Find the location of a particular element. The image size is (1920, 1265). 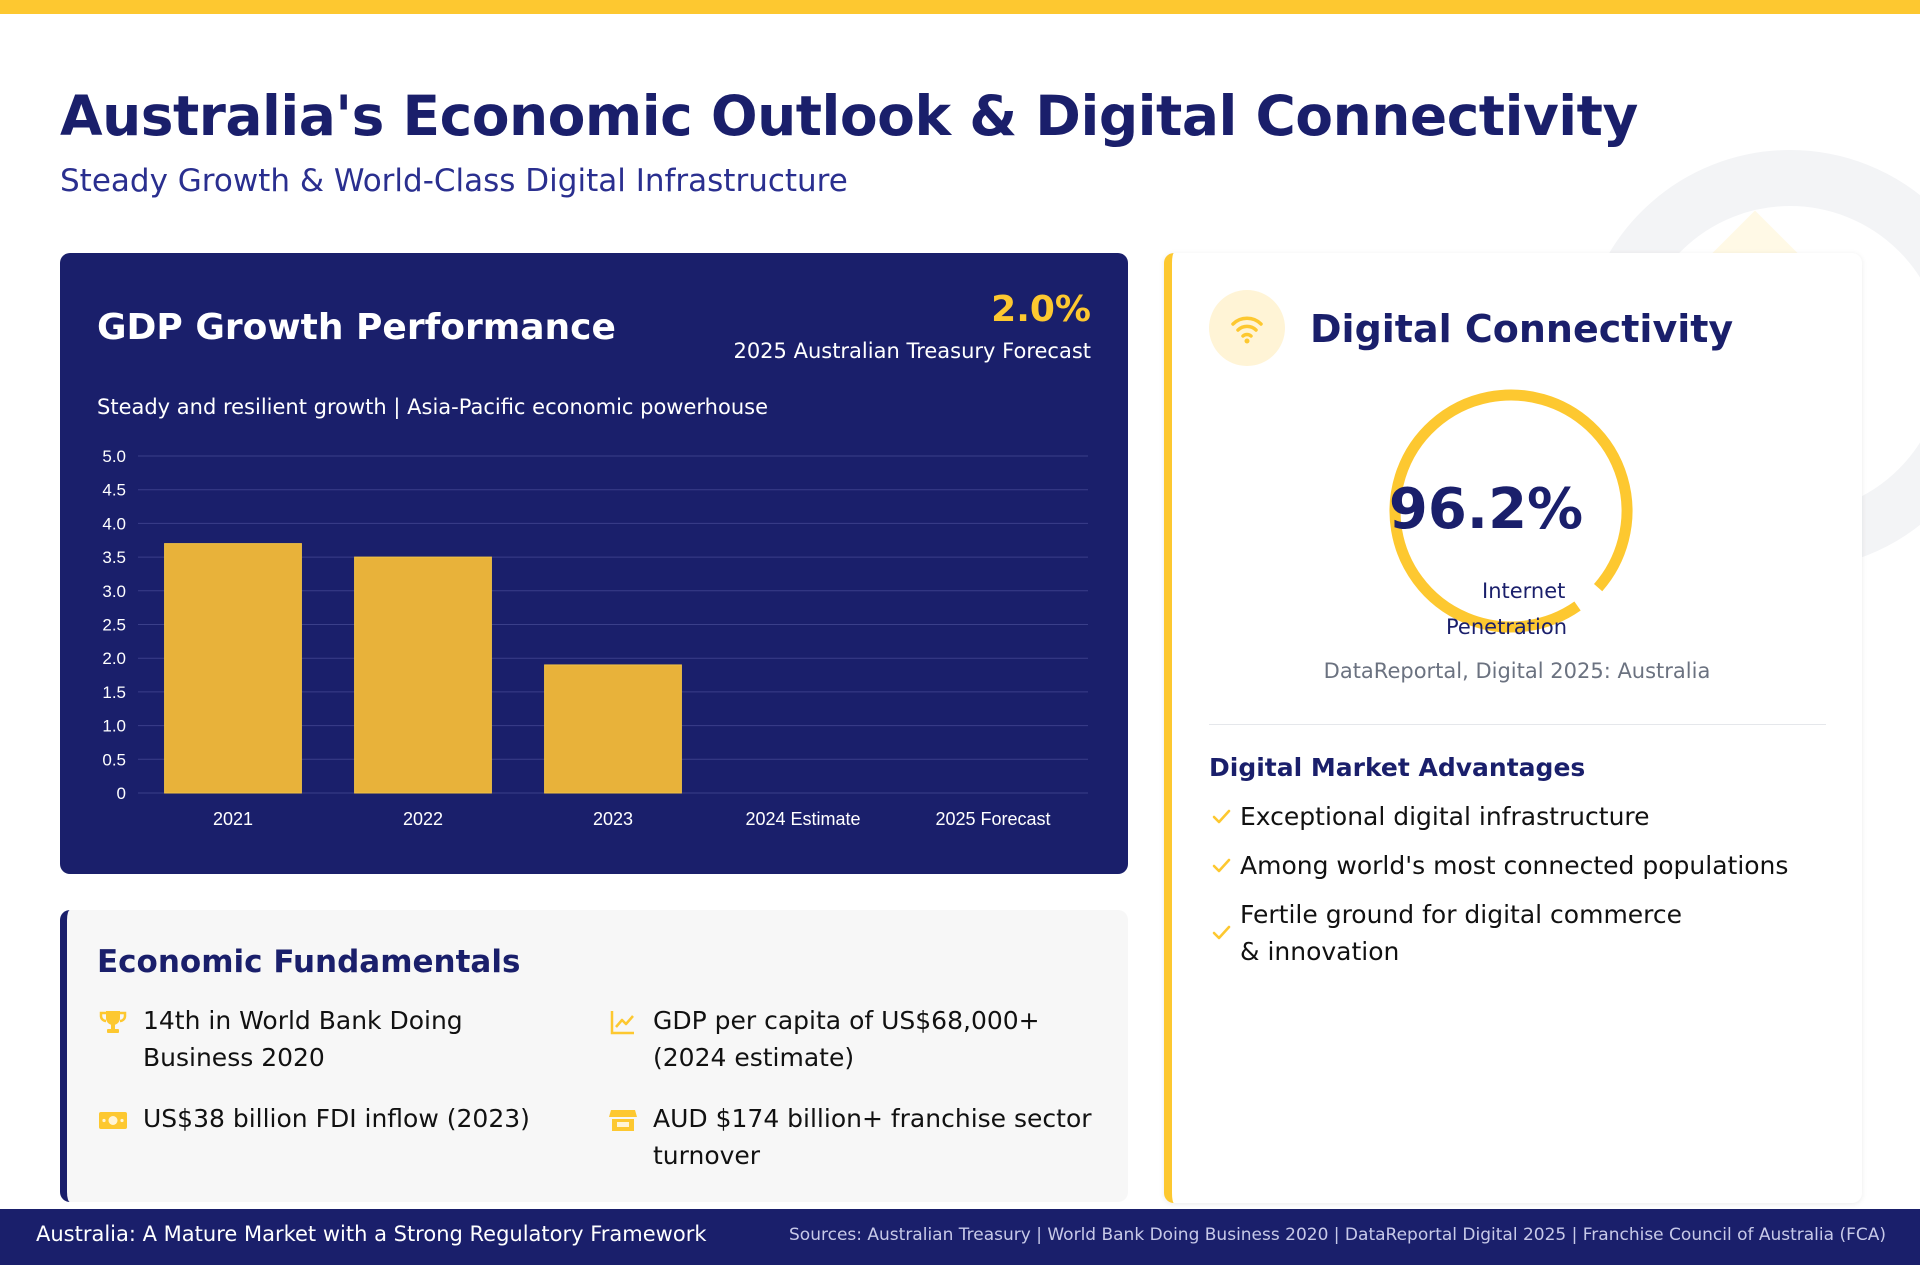

trophy-icon is located at coordinates (113, 1022).